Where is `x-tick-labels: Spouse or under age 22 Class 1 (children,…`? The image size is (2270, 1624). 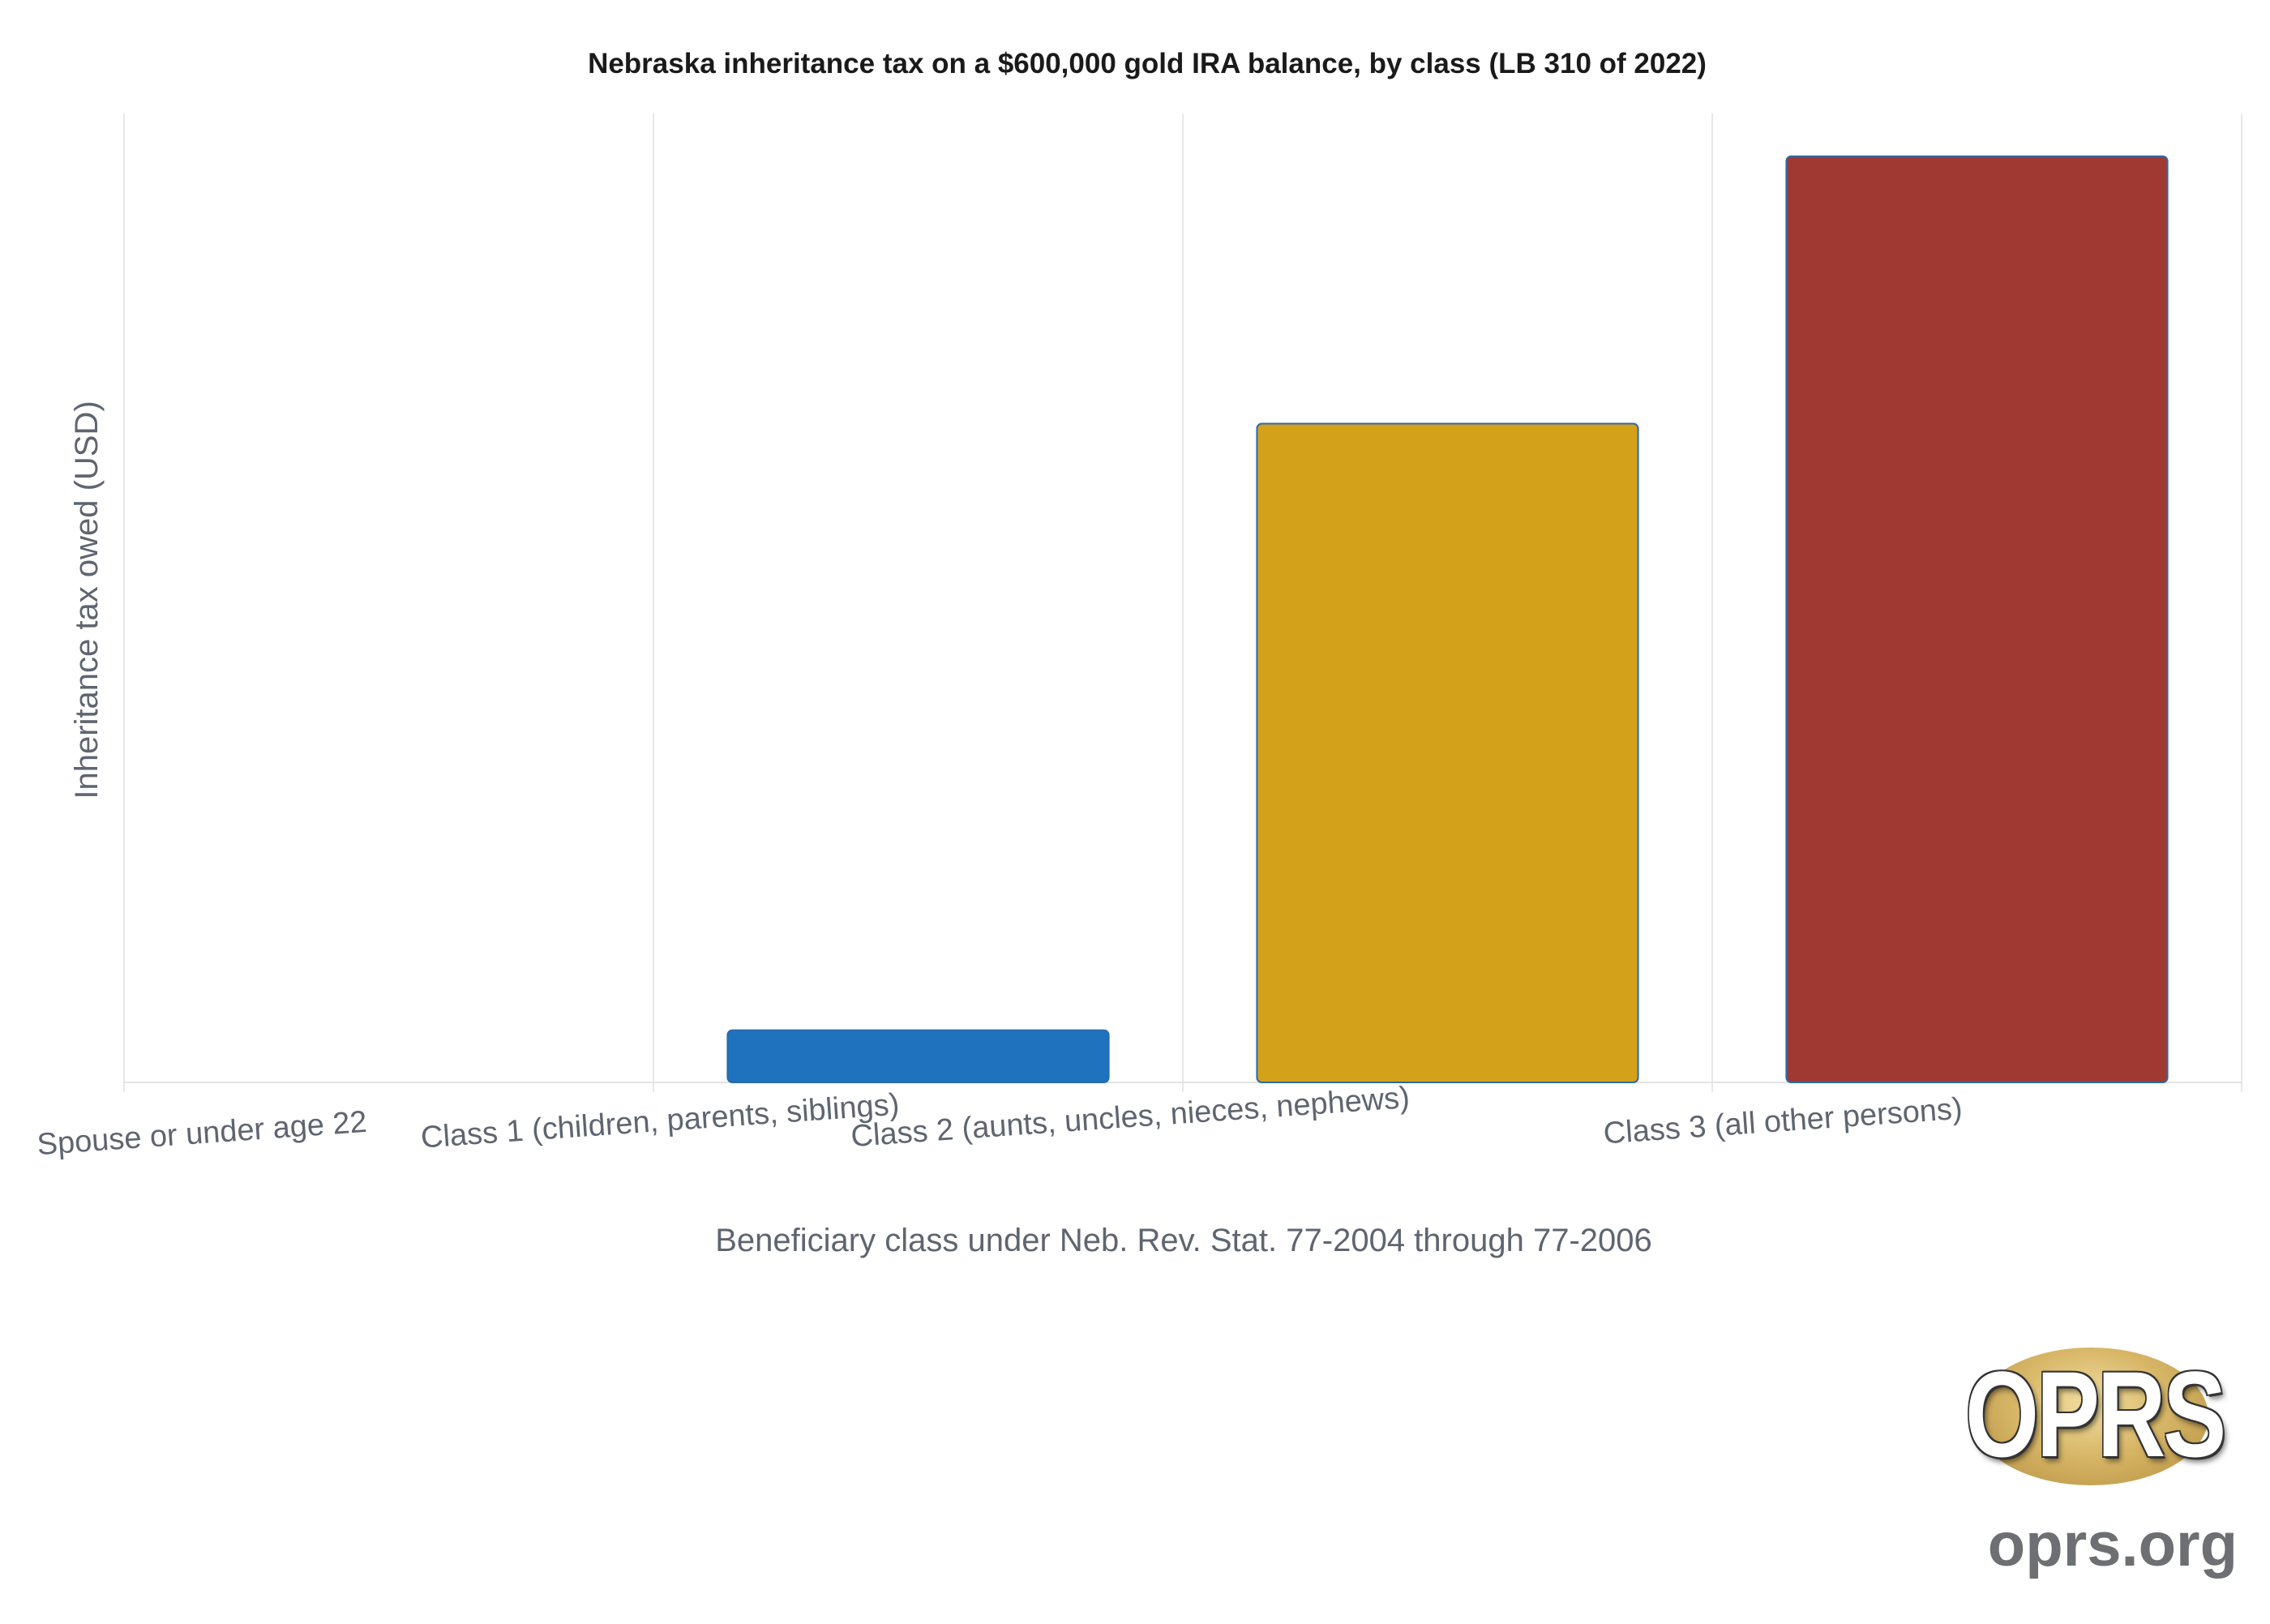 x-tick-labels: Spouse or under age 22 Class 1 (children,… is located at coordinates (1000, 1121).